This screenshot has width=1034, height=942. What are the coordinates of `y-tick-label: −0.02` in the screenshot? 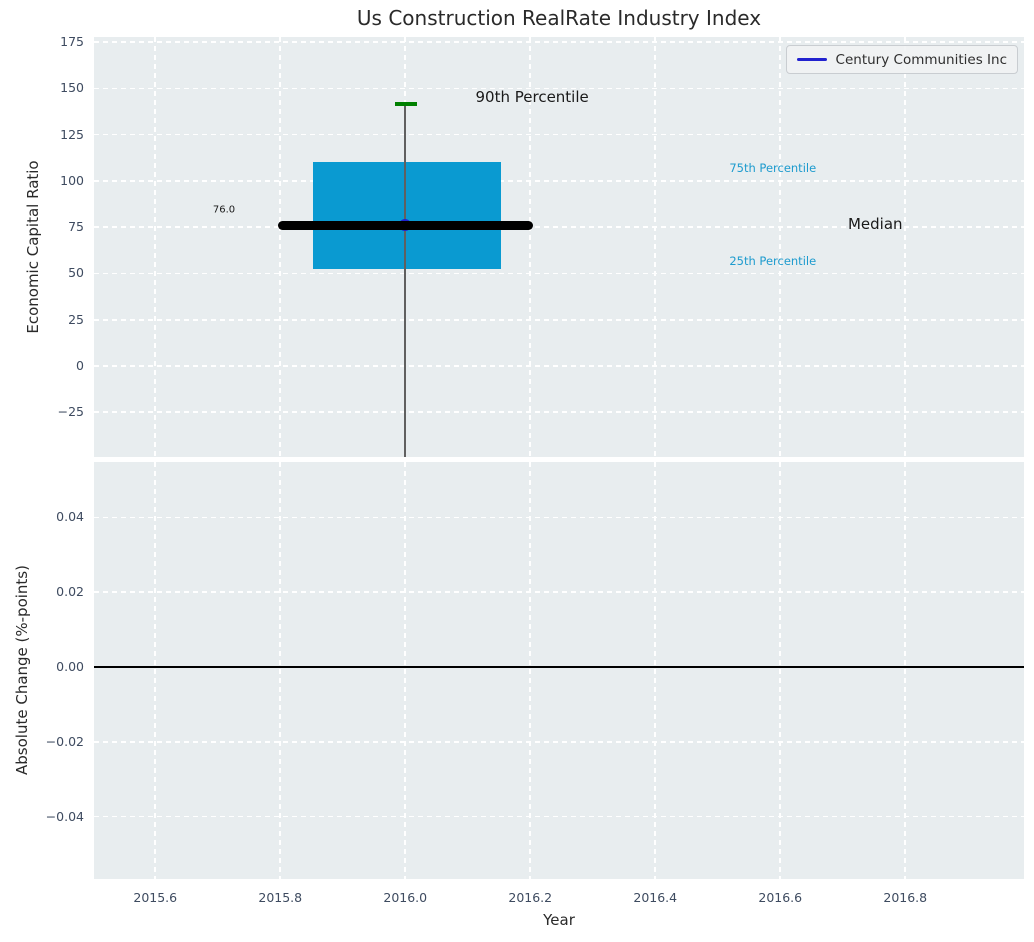 It's located at (64, 741).